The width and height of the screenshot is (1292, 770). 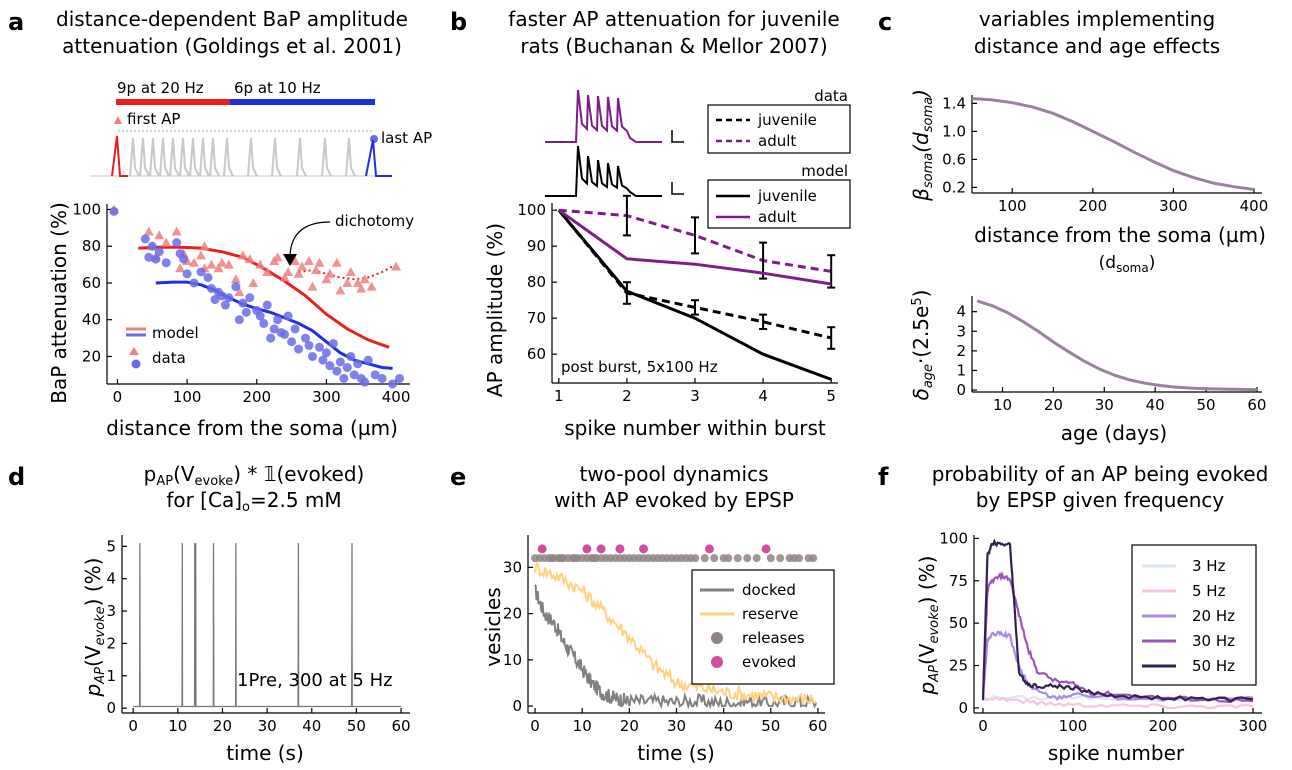 I want to click on panel-e-xlabel: time (s), so click(x=676, y=753).